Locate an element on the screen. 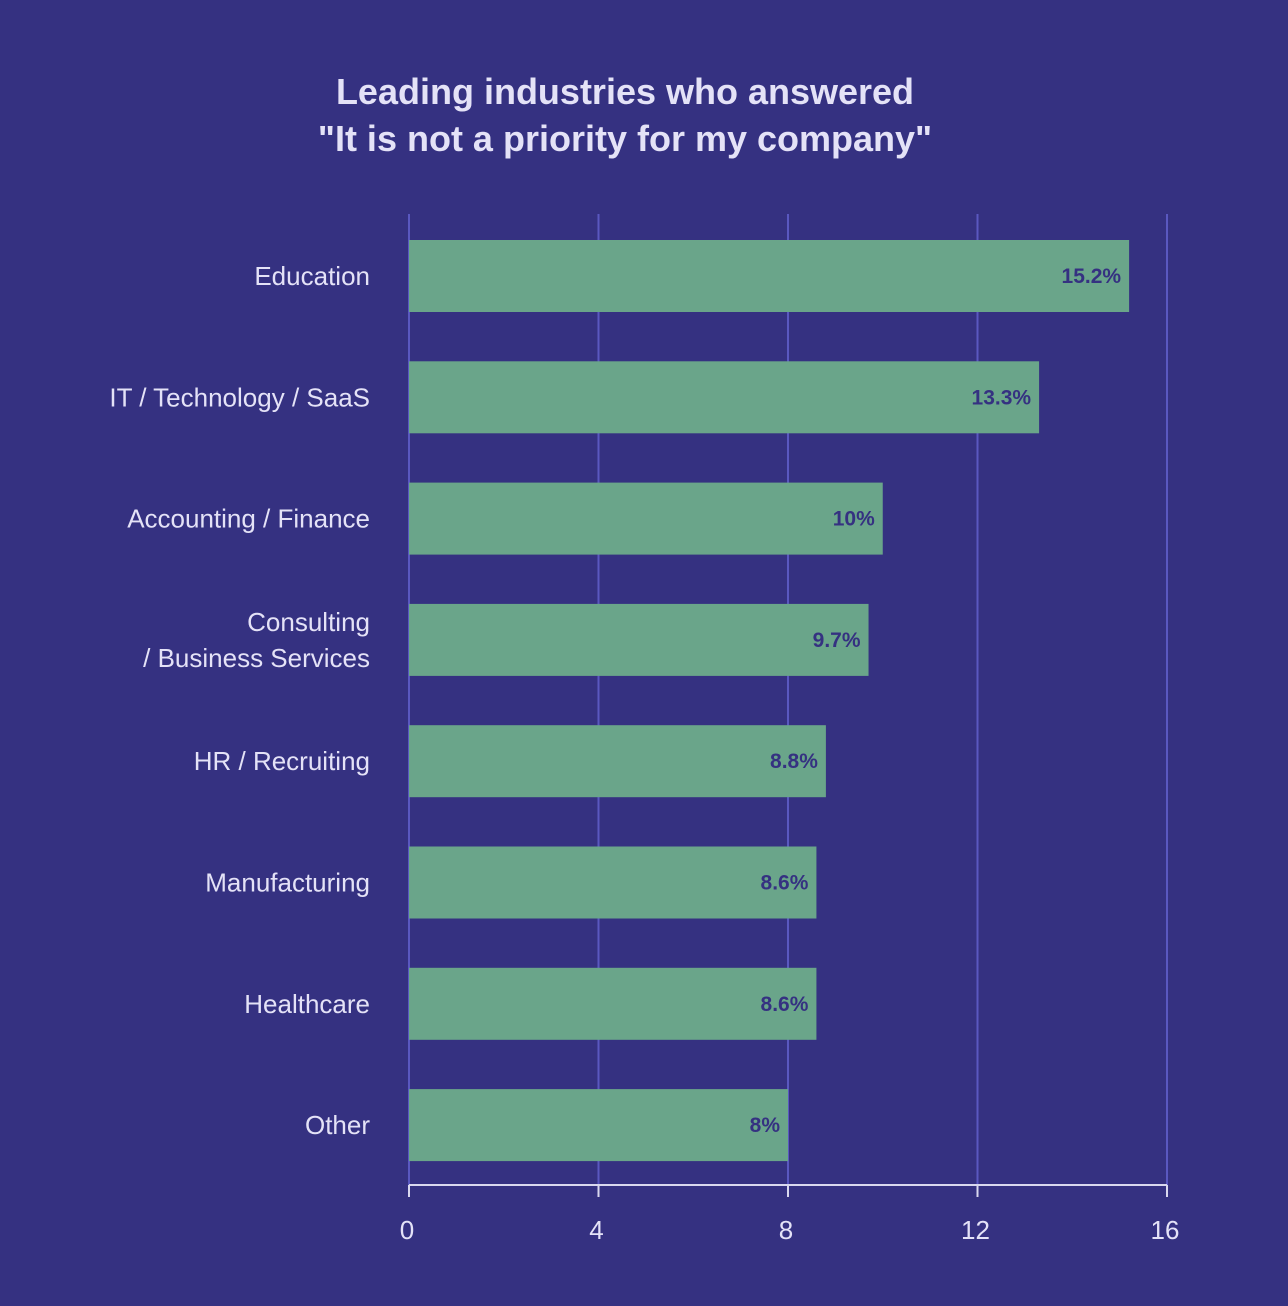 This screenshot has height=1306, width=1288. x-tick-label: 16 is located at coordinates (1165, 1230).